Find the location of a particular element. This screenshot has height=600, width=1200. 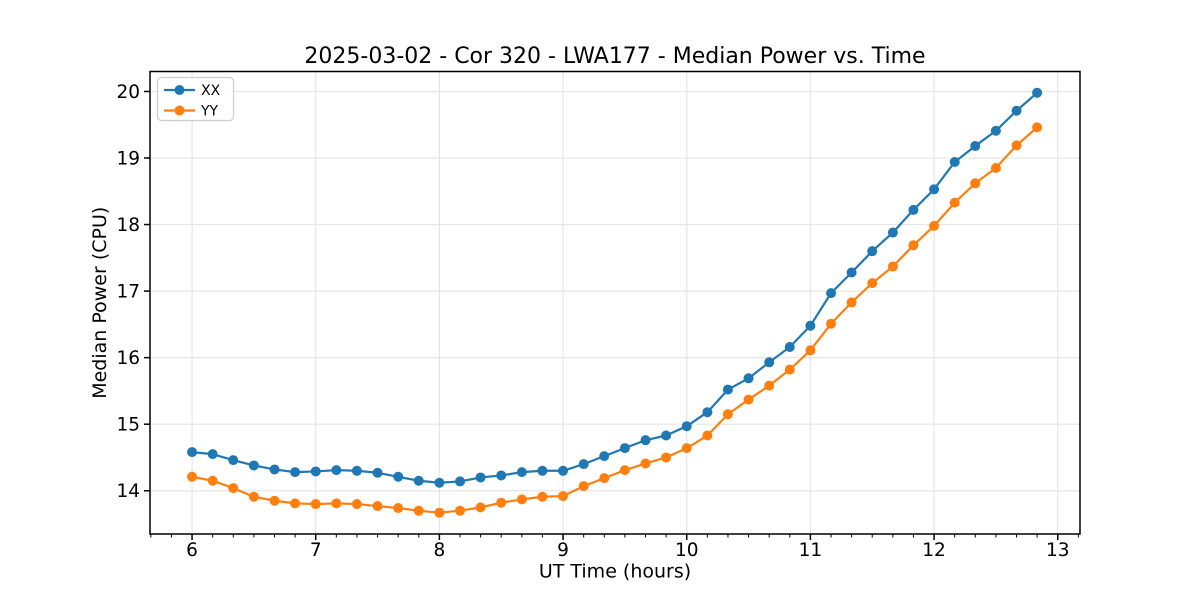

x-tick-label: 7 is located at coordinates (316, 550).